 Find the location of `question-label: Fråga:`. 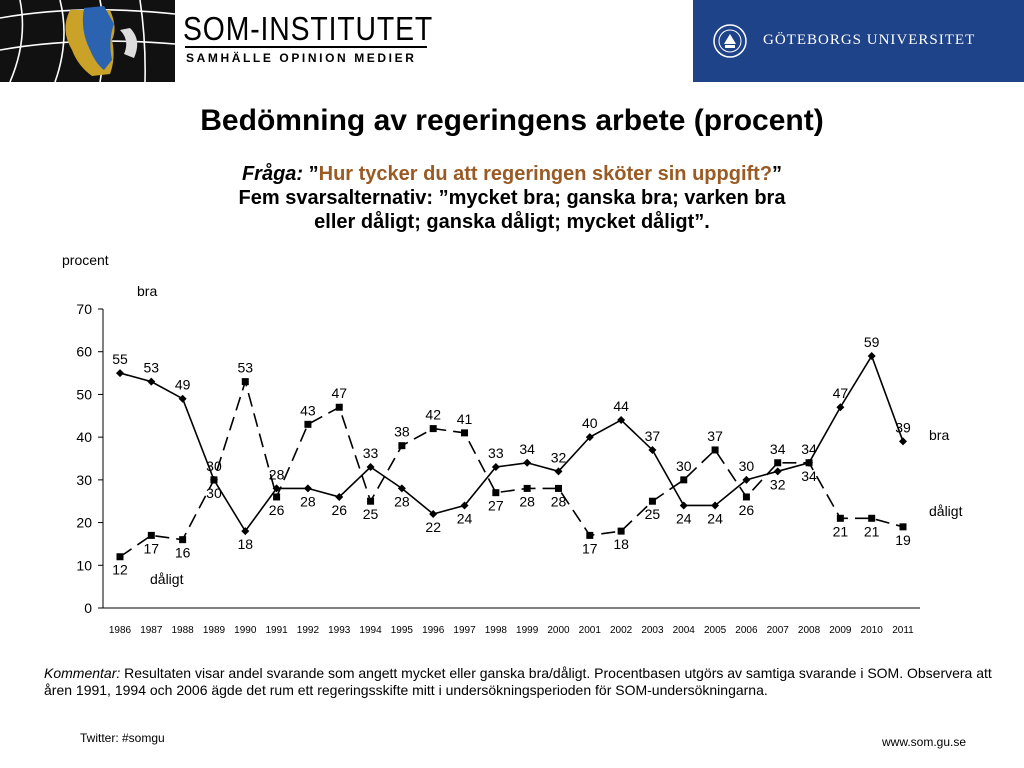

question-label: Fråga: is located at coordinates (272, 174).